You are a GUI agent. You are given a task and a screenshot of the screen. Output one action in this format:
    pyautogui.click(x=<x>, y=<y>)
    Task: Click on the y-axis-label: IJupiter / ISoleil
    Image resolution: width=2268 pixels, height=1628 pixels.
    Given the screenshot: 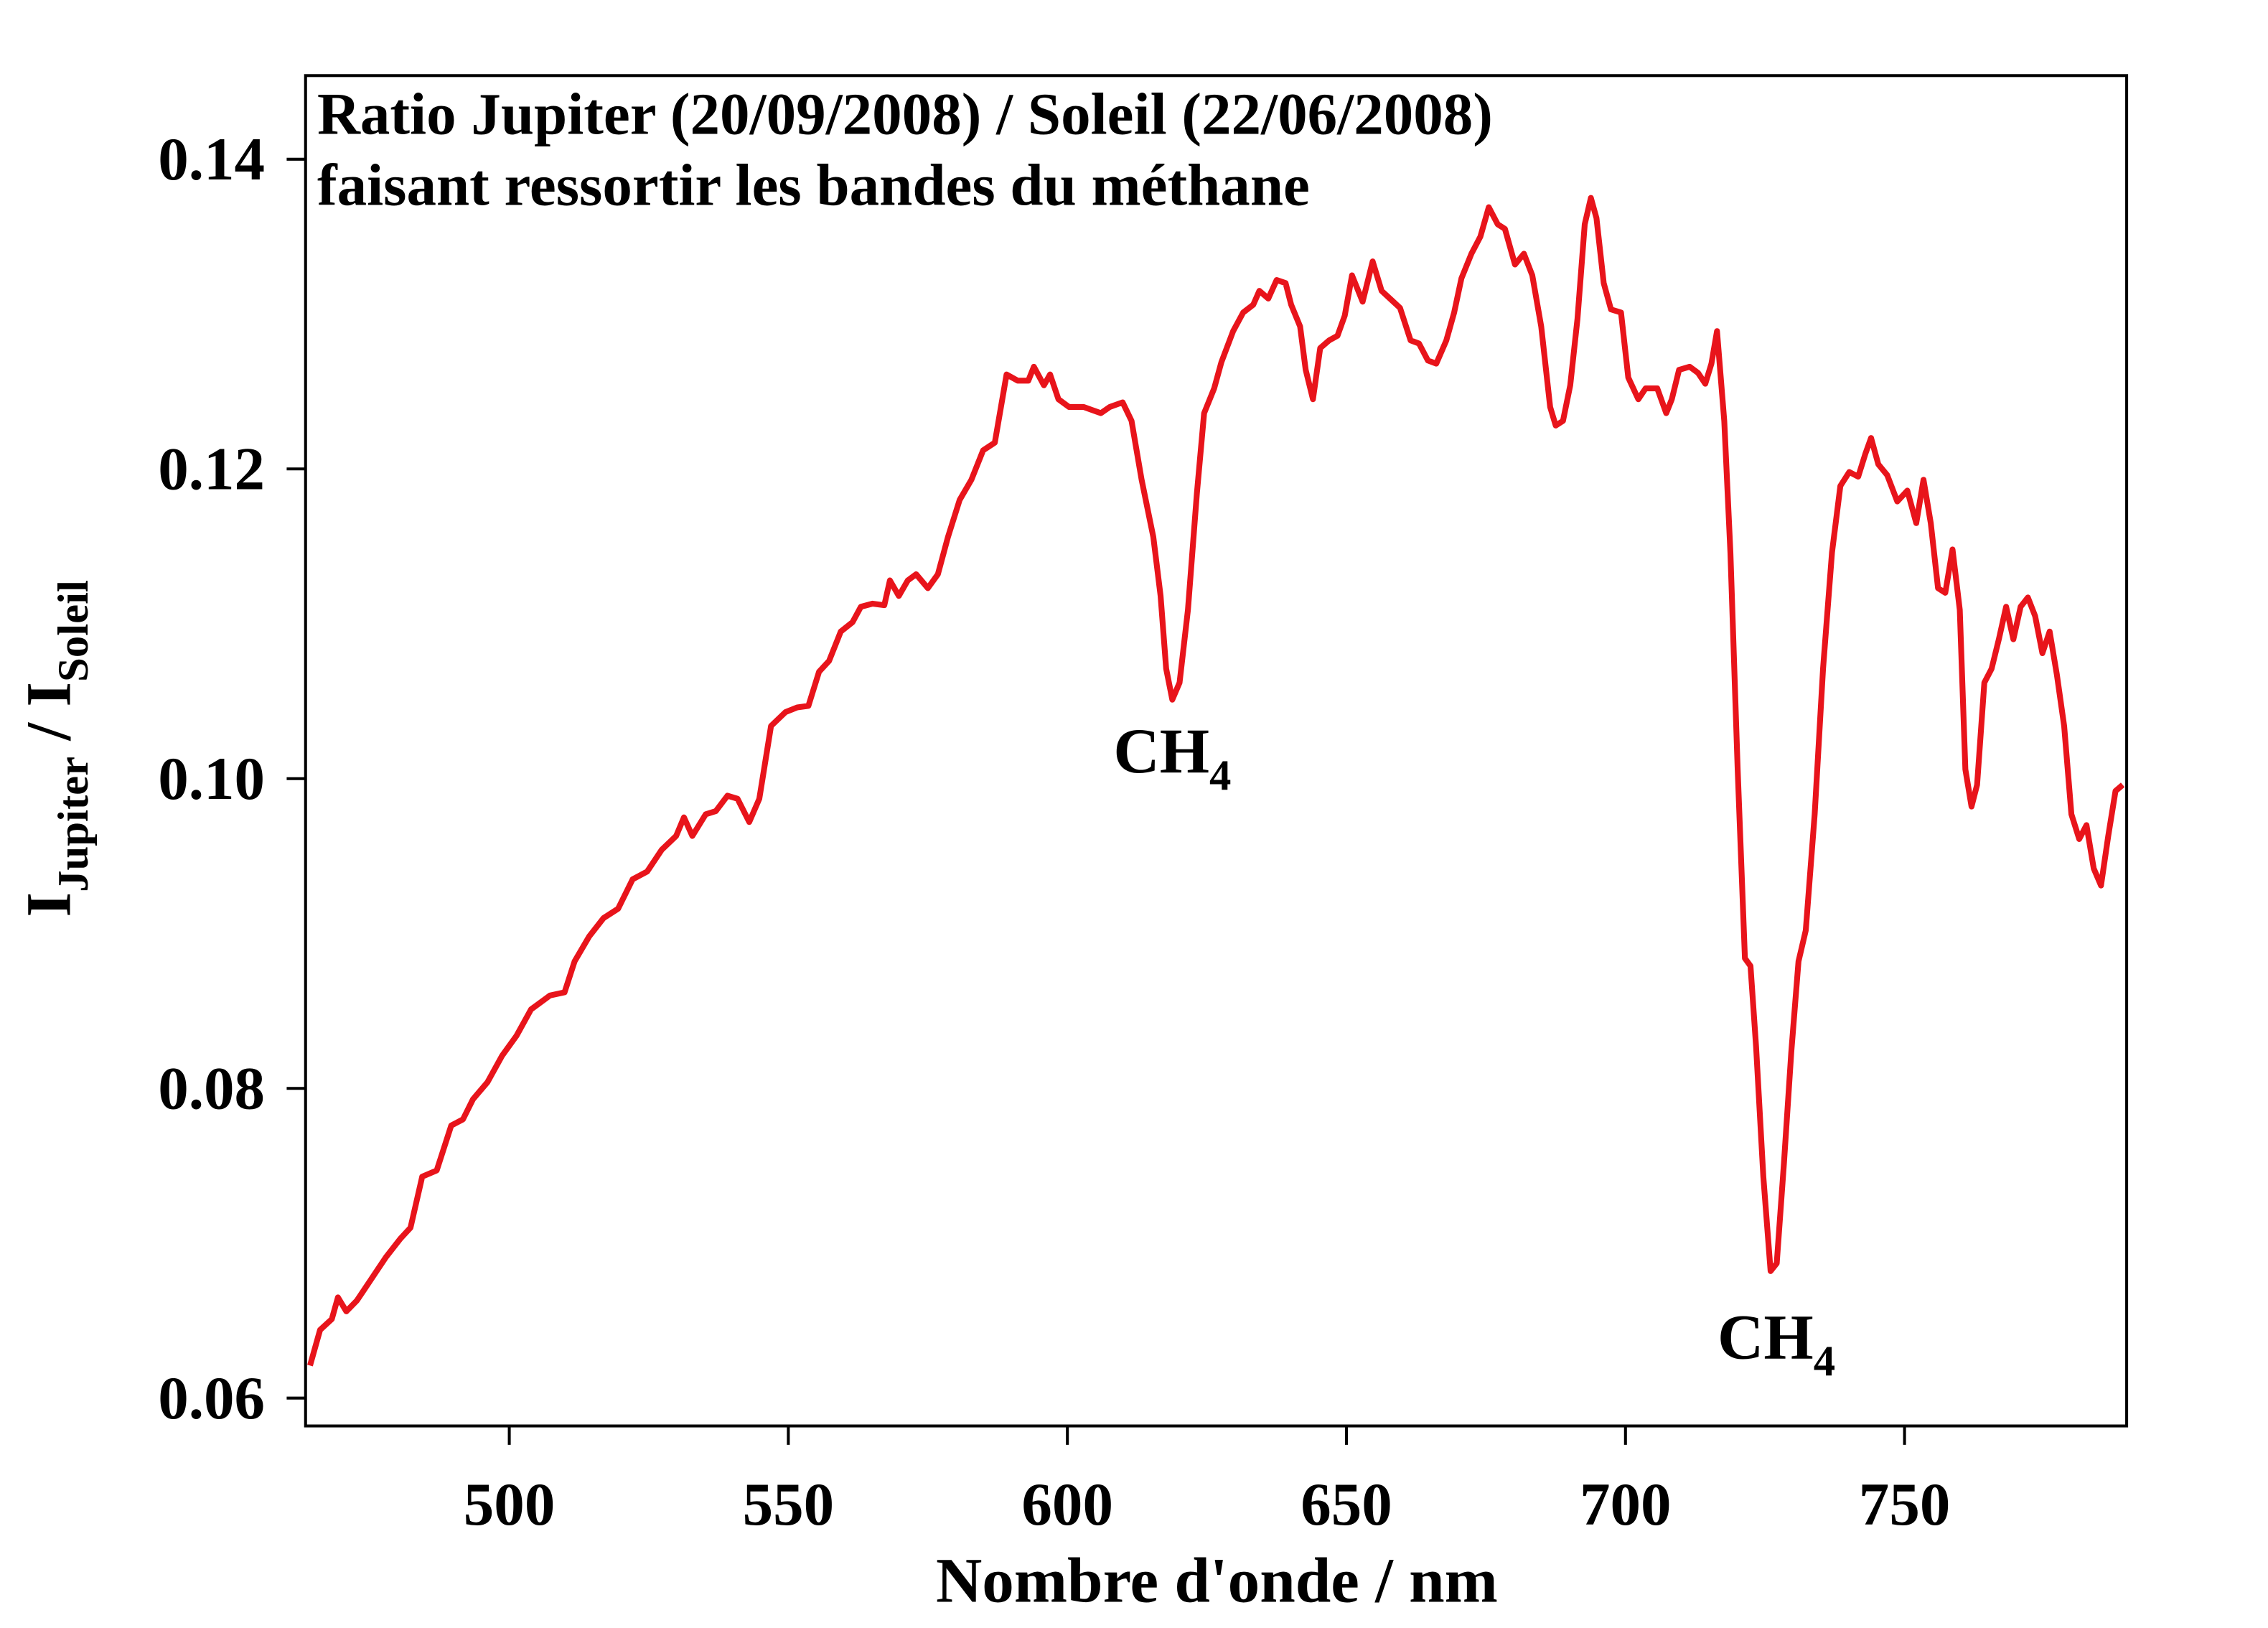 What is the action you would take?
    pyautogui.click(x=56, y=748)
    